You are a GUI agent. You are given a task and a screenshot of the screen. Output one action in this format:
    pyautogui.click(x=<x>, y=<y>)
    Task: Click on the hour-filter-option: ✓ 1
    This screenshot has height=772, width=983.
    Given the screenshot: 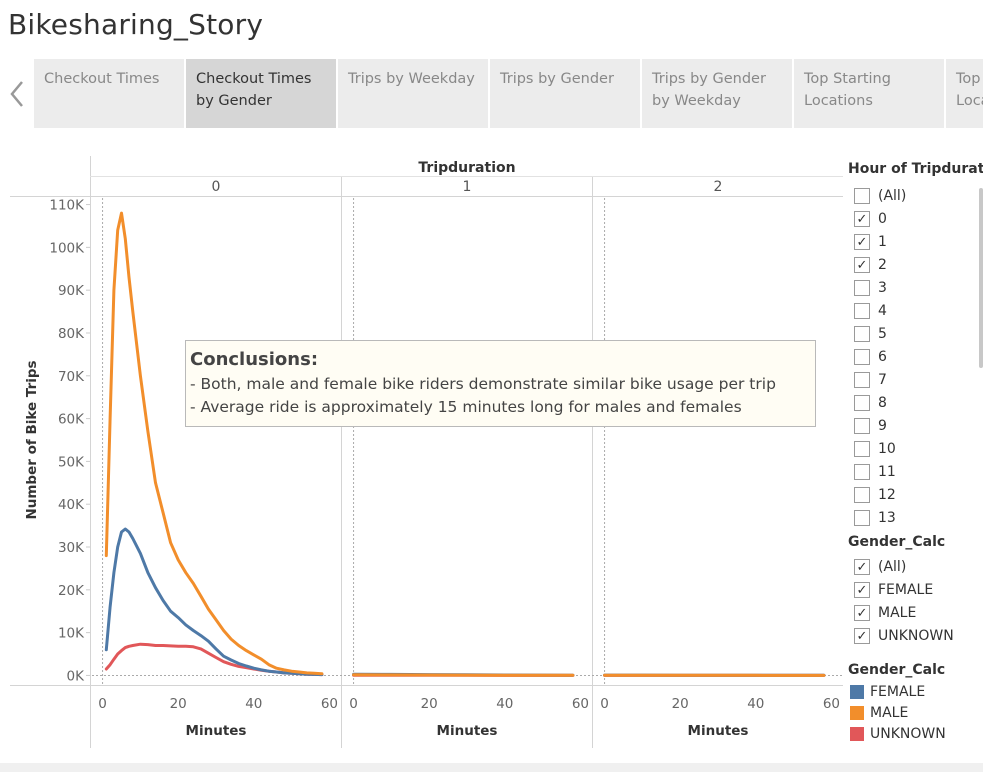 What is the action you would take?
    pyautogui.click(x=870, y=242)
    